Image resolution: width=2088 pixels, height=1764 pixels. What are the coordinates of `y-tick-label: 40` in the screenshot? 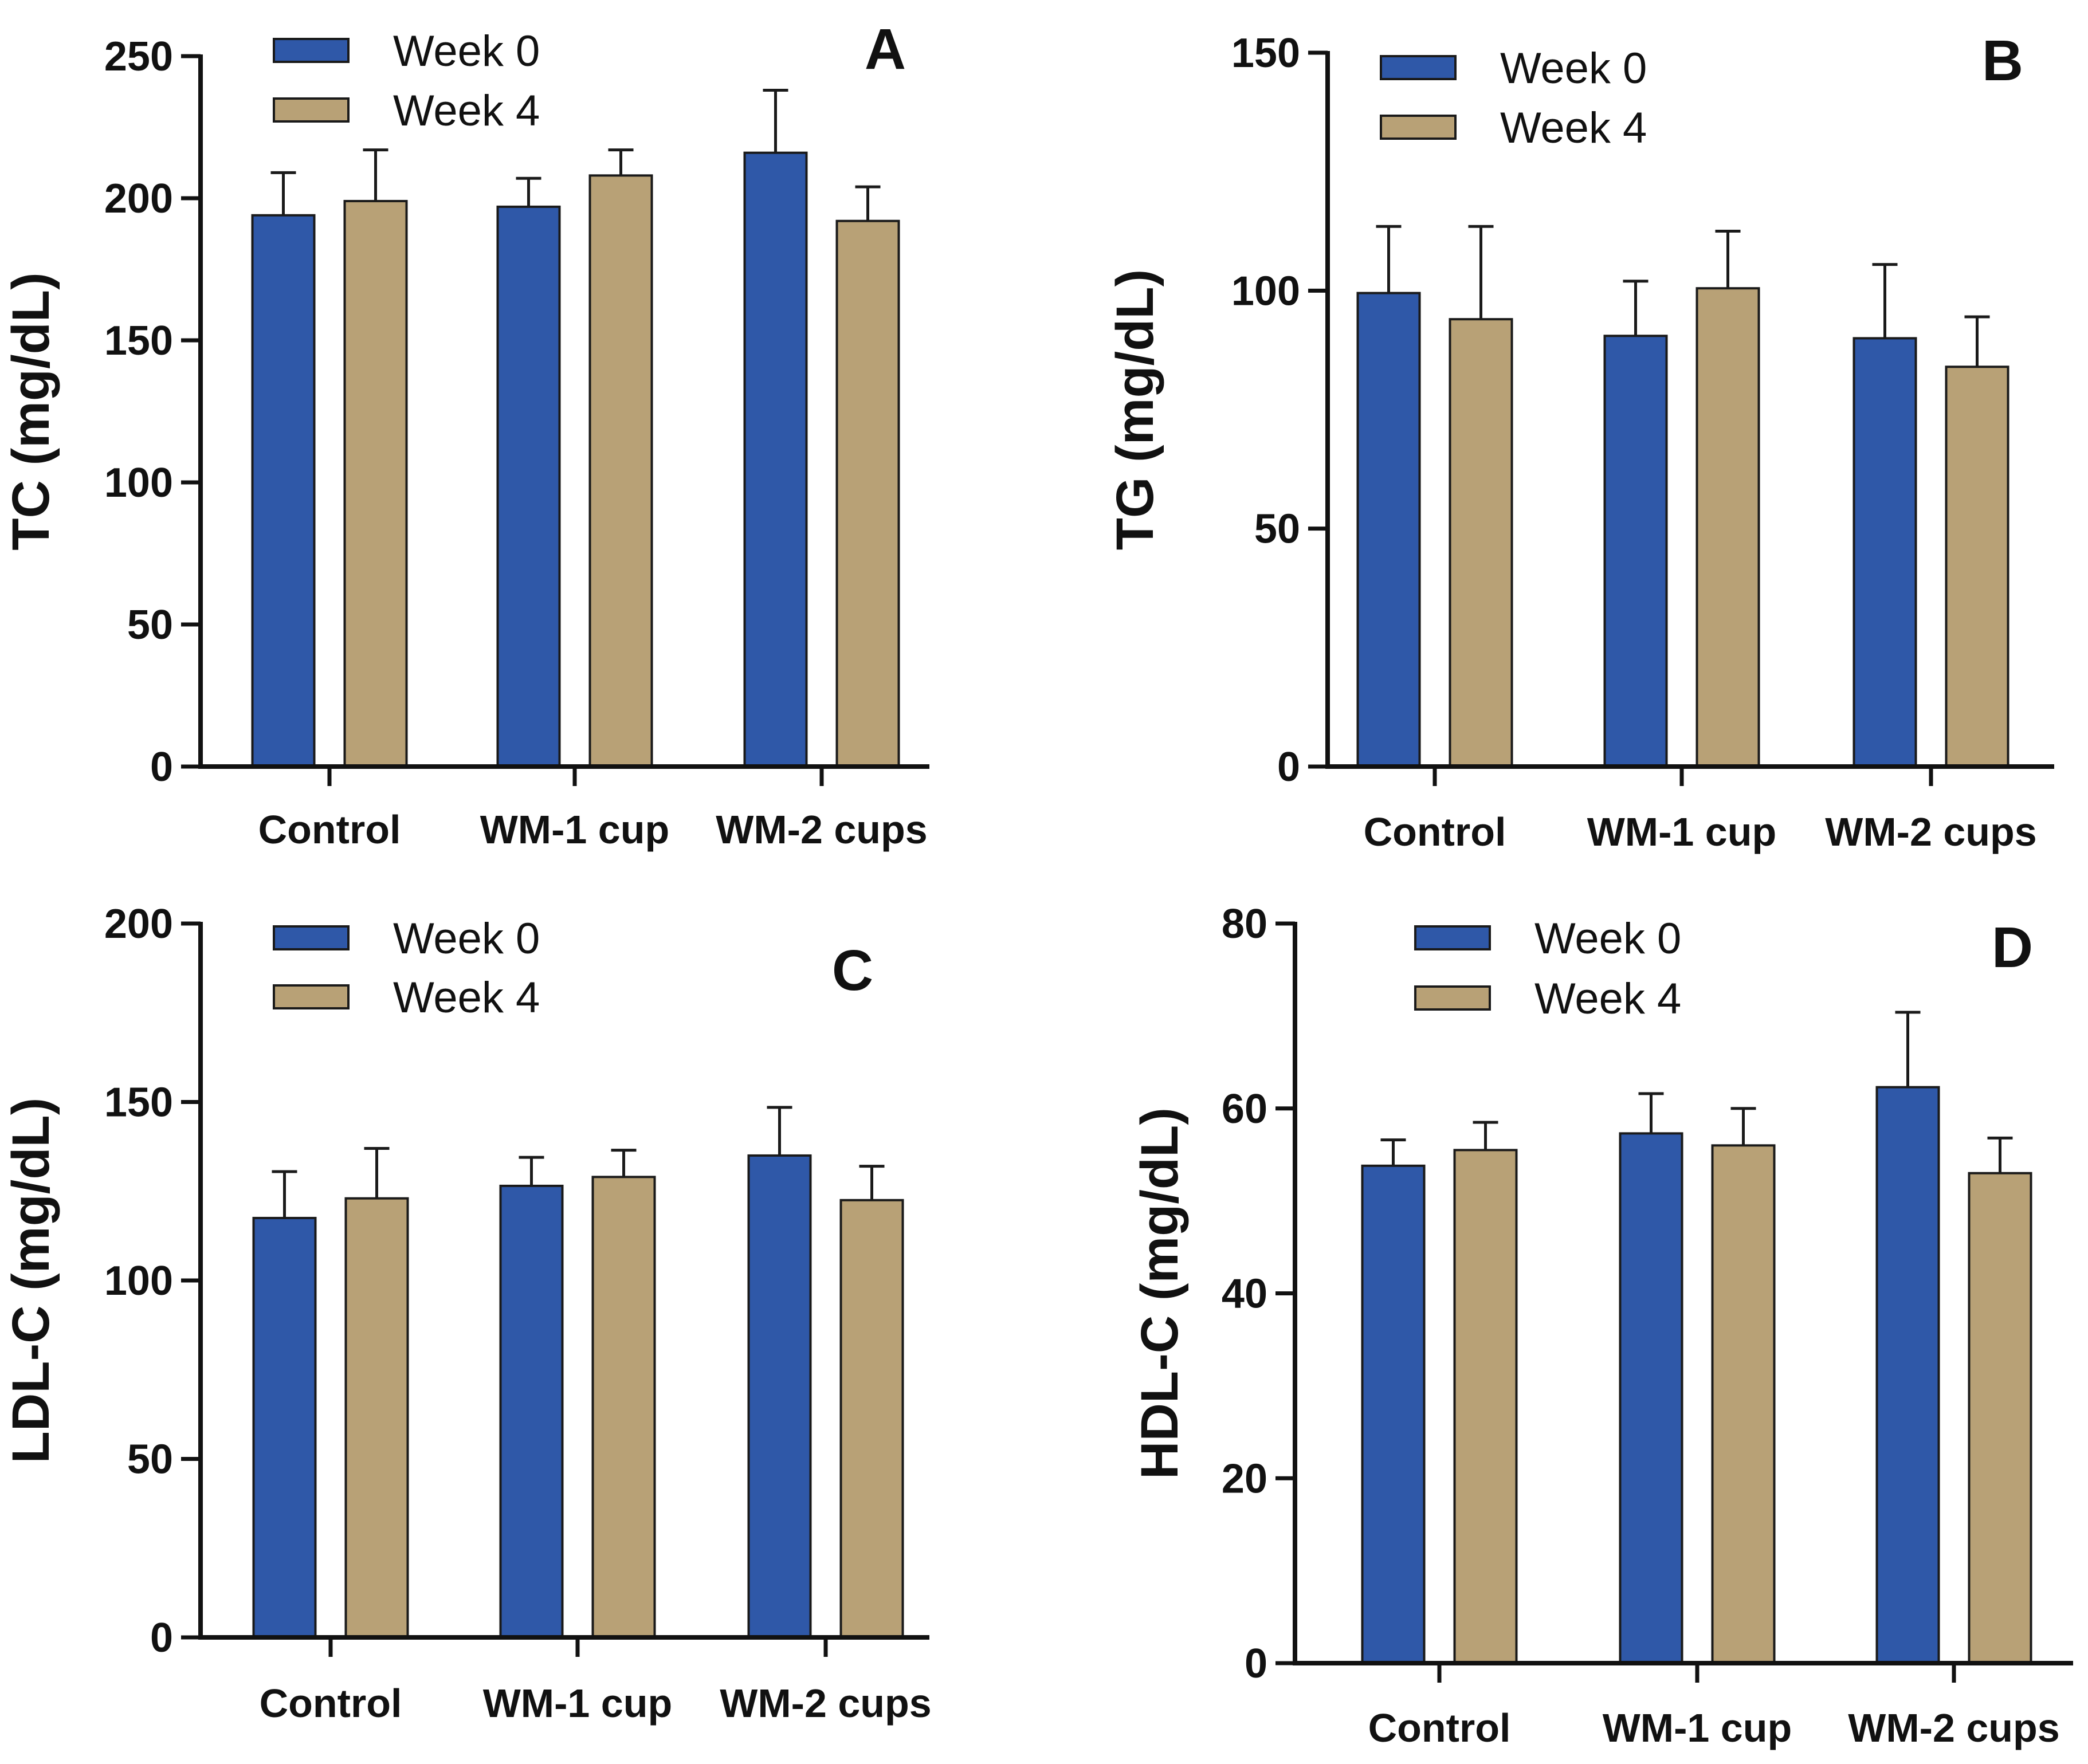 It's located at (1244, 1294).